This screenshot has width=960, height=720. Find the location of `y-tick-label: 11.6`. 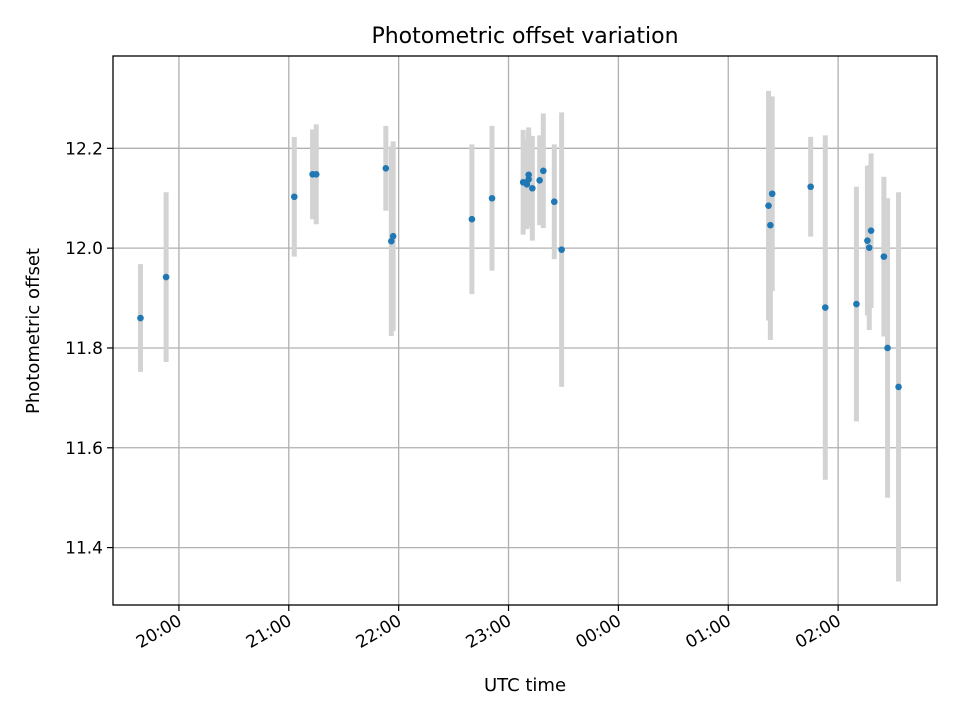

y-tick-label: 11.6 is located at coordinates (84, 449).